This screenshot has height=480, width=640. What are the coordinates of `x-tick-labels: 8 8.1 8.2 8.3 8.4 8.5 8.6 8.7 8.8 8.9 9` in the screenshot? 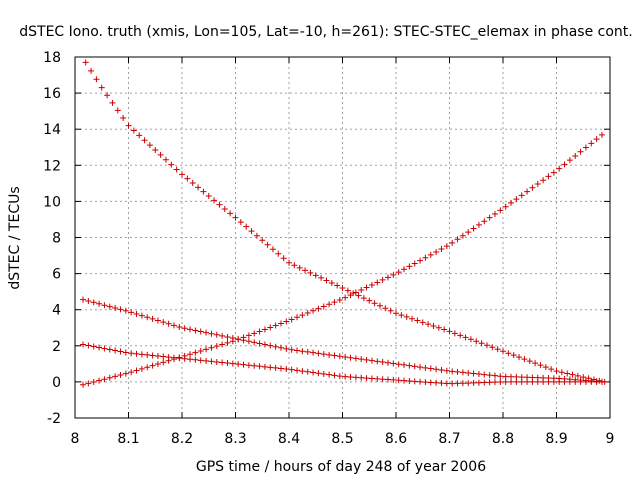 It's located at (343, 439).